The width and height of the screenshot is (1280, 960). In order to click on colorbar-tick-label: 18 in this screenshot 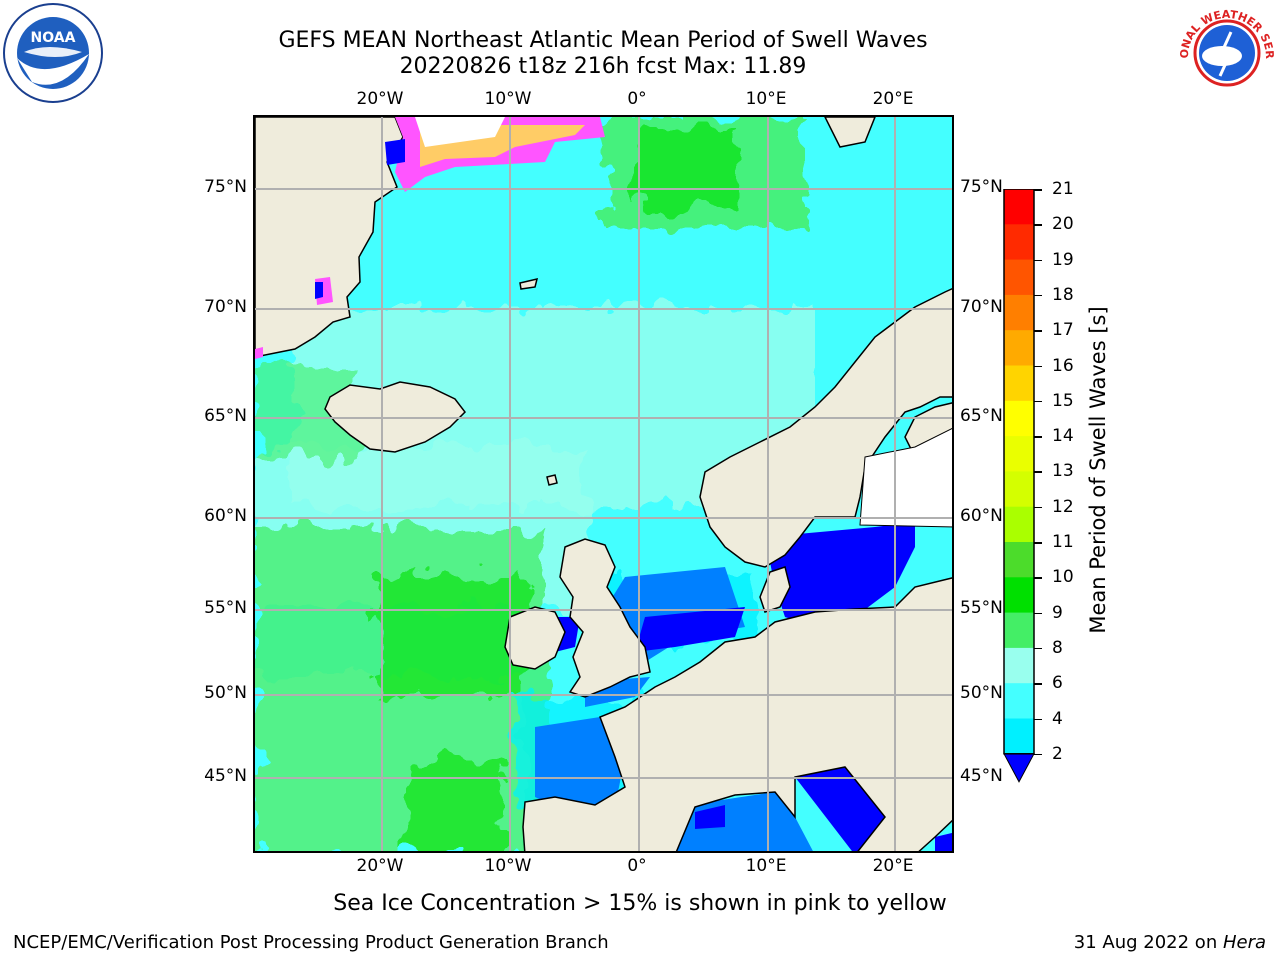, I will do `click(1063, 294)`.